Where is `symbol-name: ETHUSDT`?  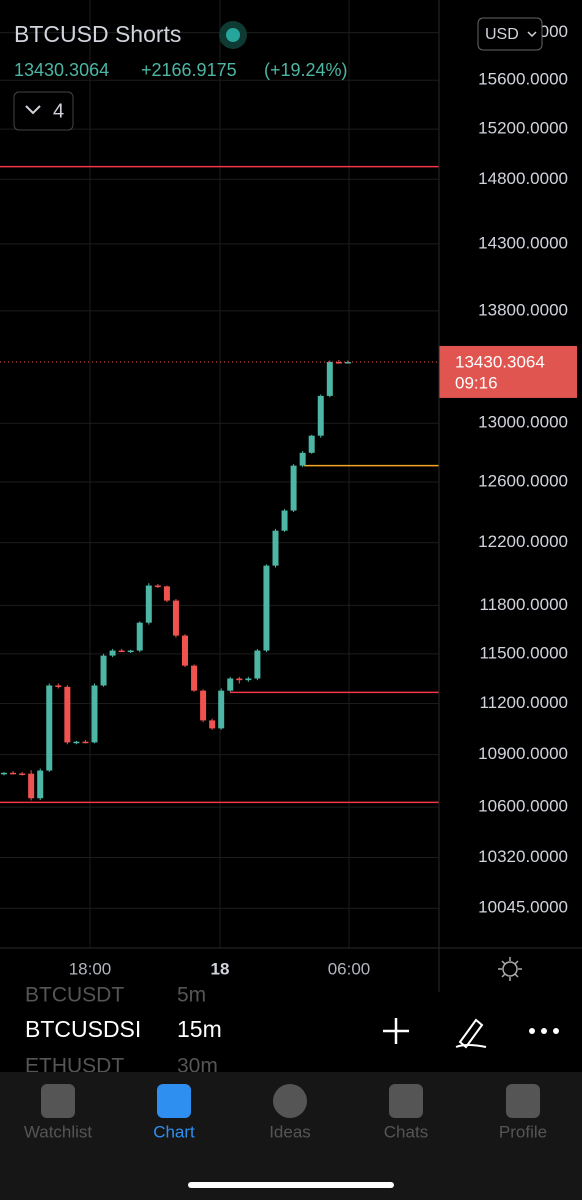
symbol-name: ETHUSDT is located at coordinates (74, 1066).